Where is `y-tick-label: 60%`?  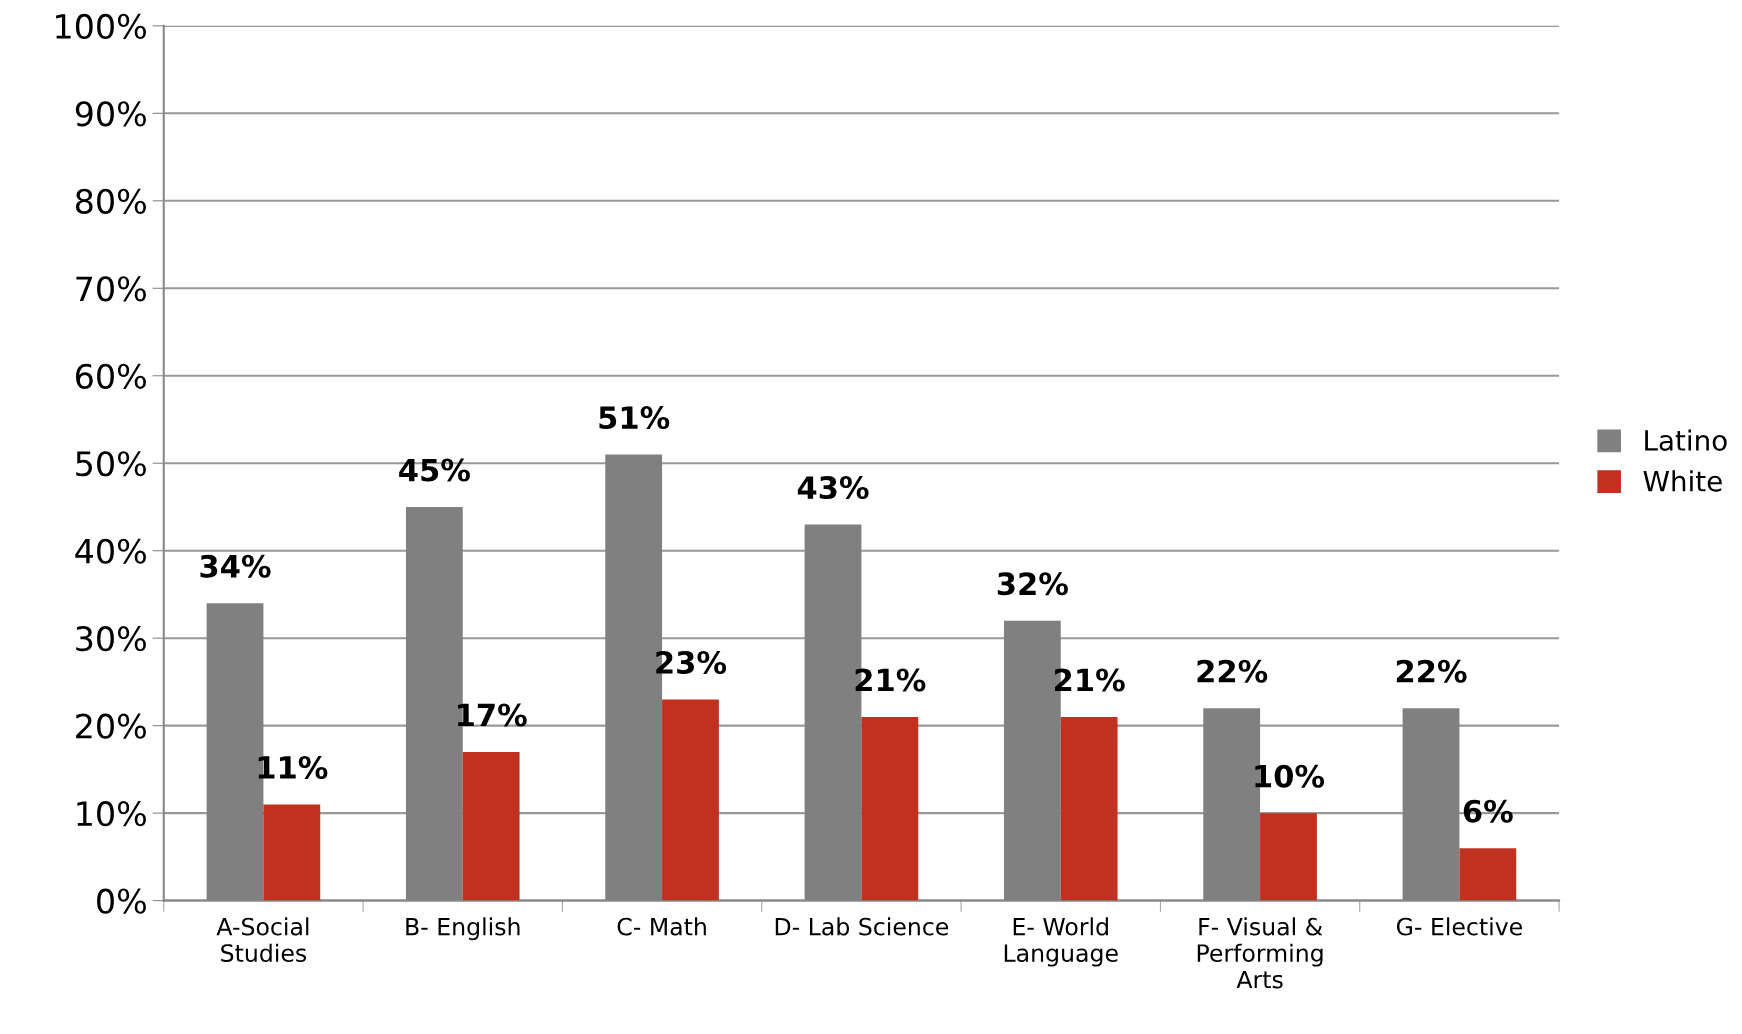 y-tick-label: 60% is located at coordinates (111, 376).